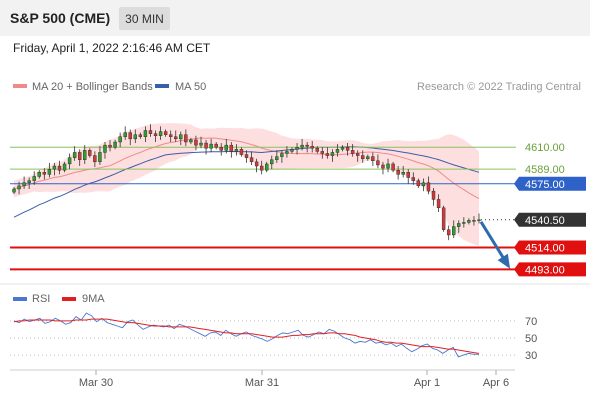 This screenshot has height=400, width=590. I want to click on level-label-4540.50: 4540.50, so click(545, 221).